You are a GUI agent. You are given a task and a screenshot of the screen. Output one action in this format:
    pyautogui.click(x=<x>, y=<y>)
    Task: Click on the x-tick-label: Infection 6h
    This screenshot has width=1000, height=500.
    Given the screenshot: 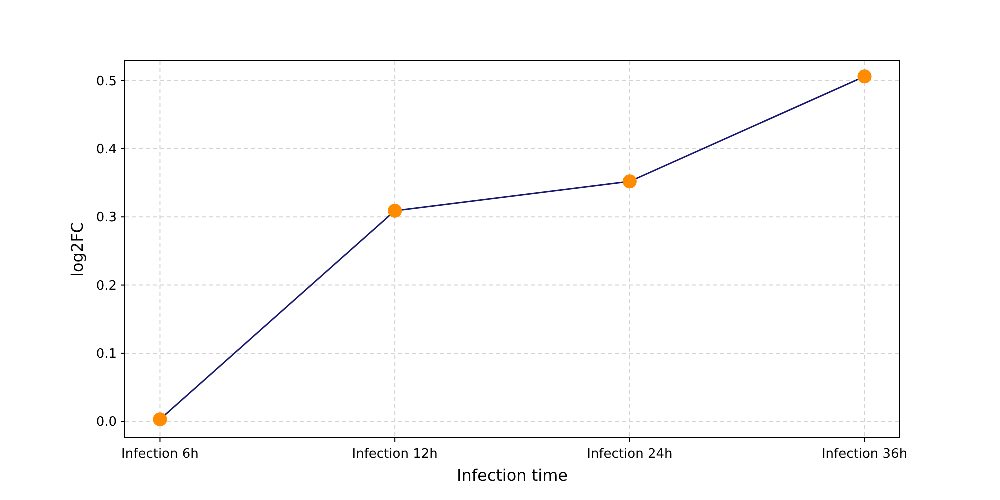 What is the action you would take?
    pyautogui.click(x=160, y=454)
    